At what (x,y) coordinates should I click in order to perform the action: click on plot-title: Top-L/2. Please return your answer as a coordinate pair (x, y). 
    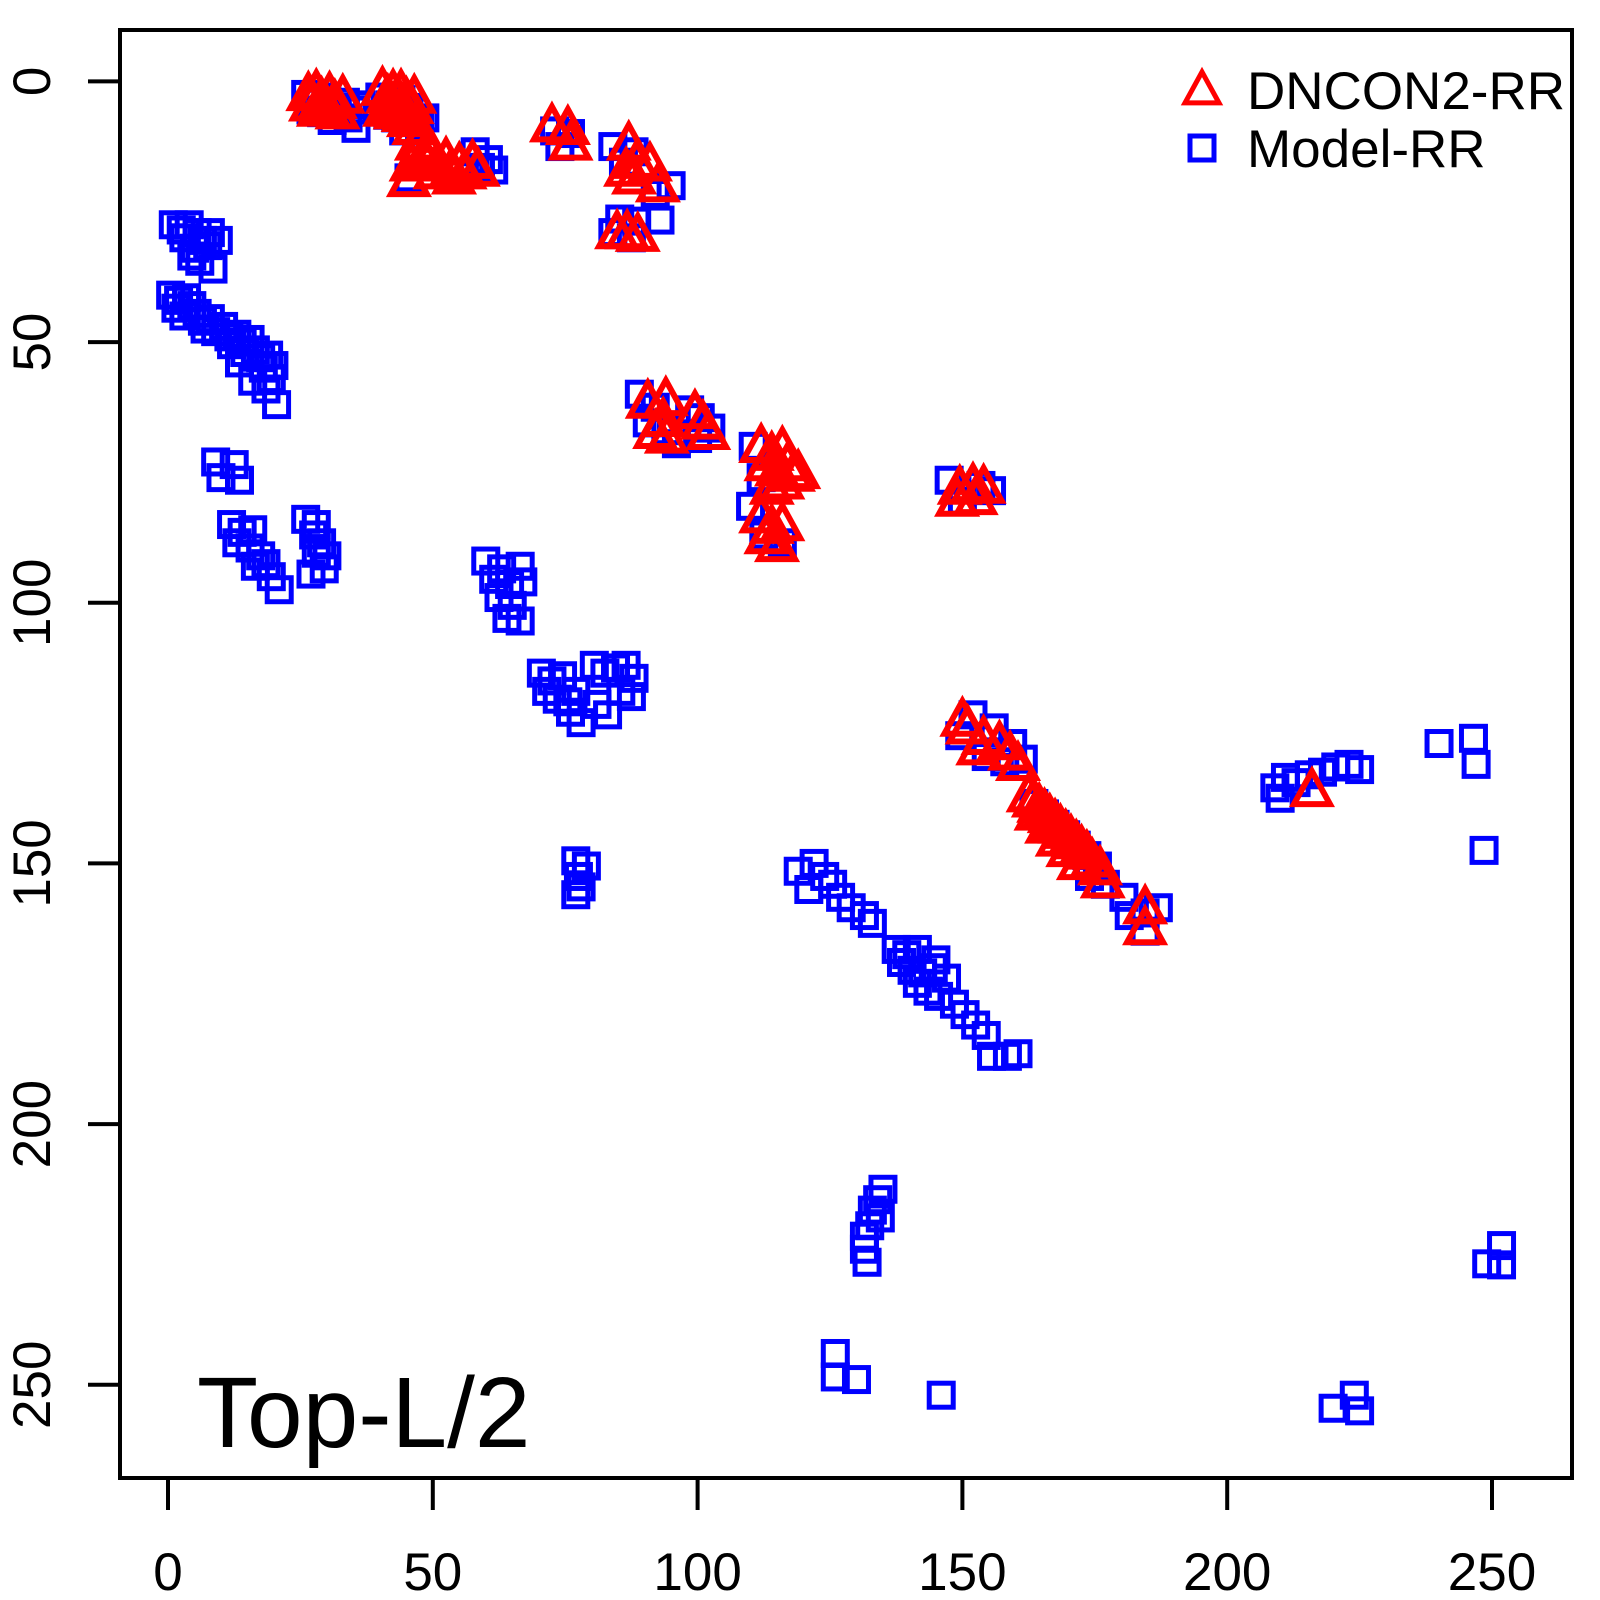
    Looking at the image, I should click on (364, 1413).